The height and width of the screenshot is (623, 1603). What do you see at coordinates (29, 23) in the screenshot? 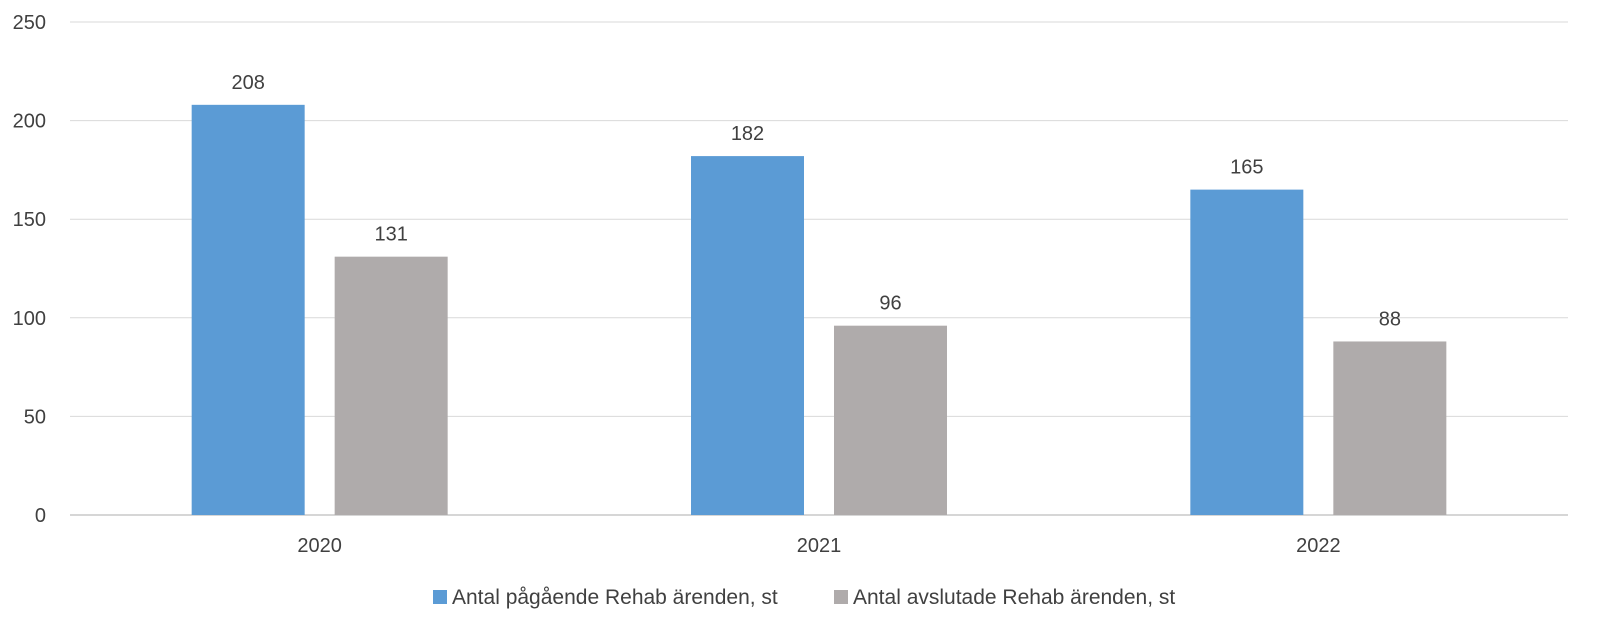
I see `y-tick-label: 250` at bounding box center [29, 23].